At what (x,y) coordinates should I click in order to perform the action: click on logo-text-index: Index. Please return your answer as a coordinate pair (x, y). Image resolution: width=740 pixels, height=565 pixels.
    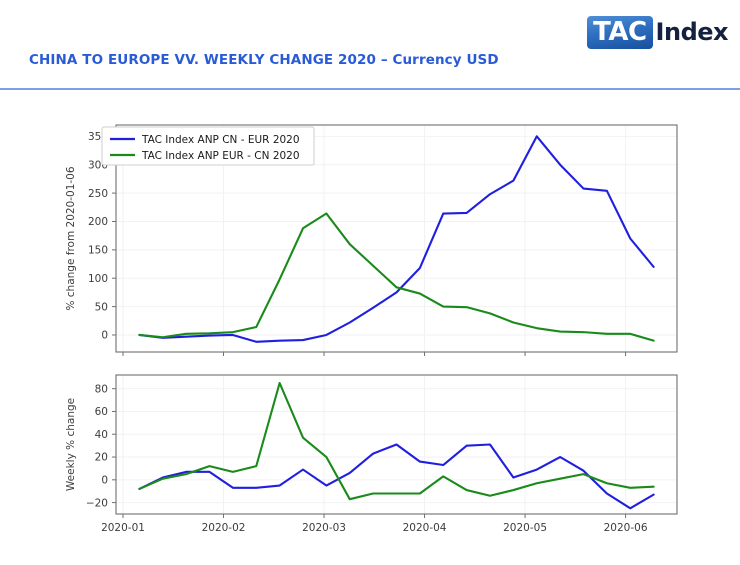
    Looking at the image, I should click on (692, 32).